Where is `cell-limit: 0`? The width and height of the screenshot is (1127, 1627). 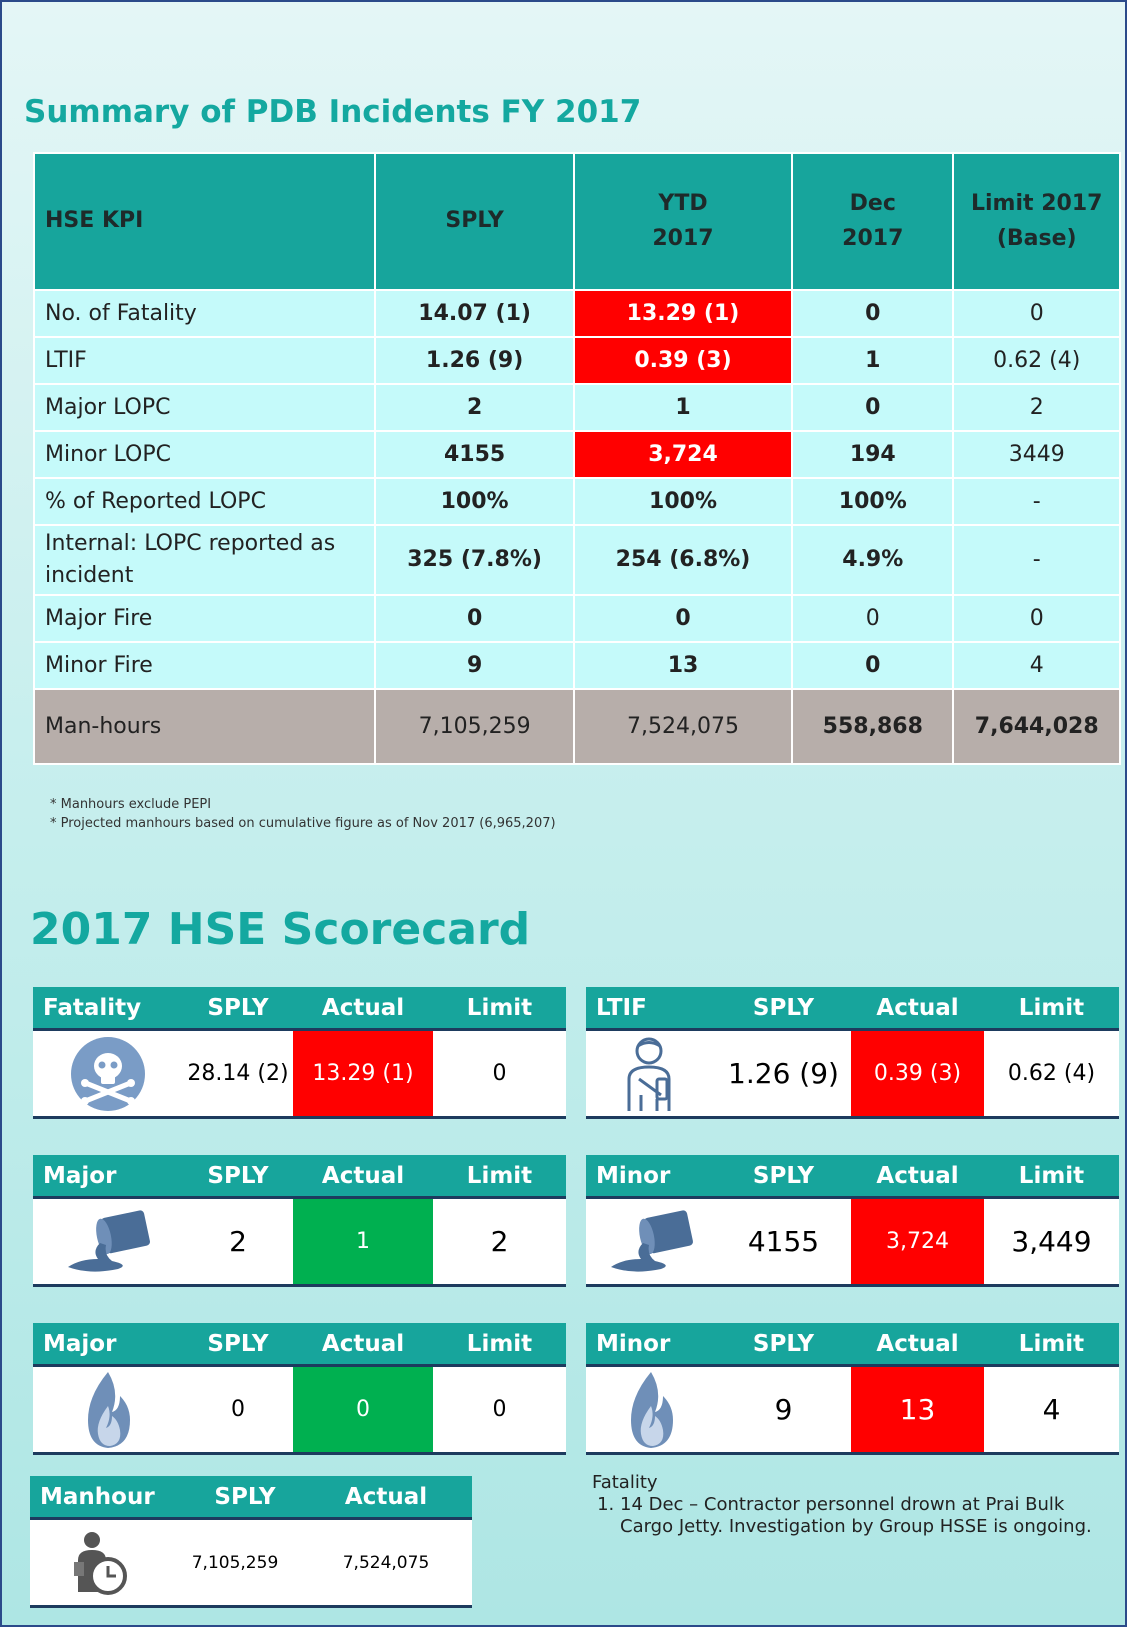 cell-limit: 0 is located at coordinates (1036, 313).